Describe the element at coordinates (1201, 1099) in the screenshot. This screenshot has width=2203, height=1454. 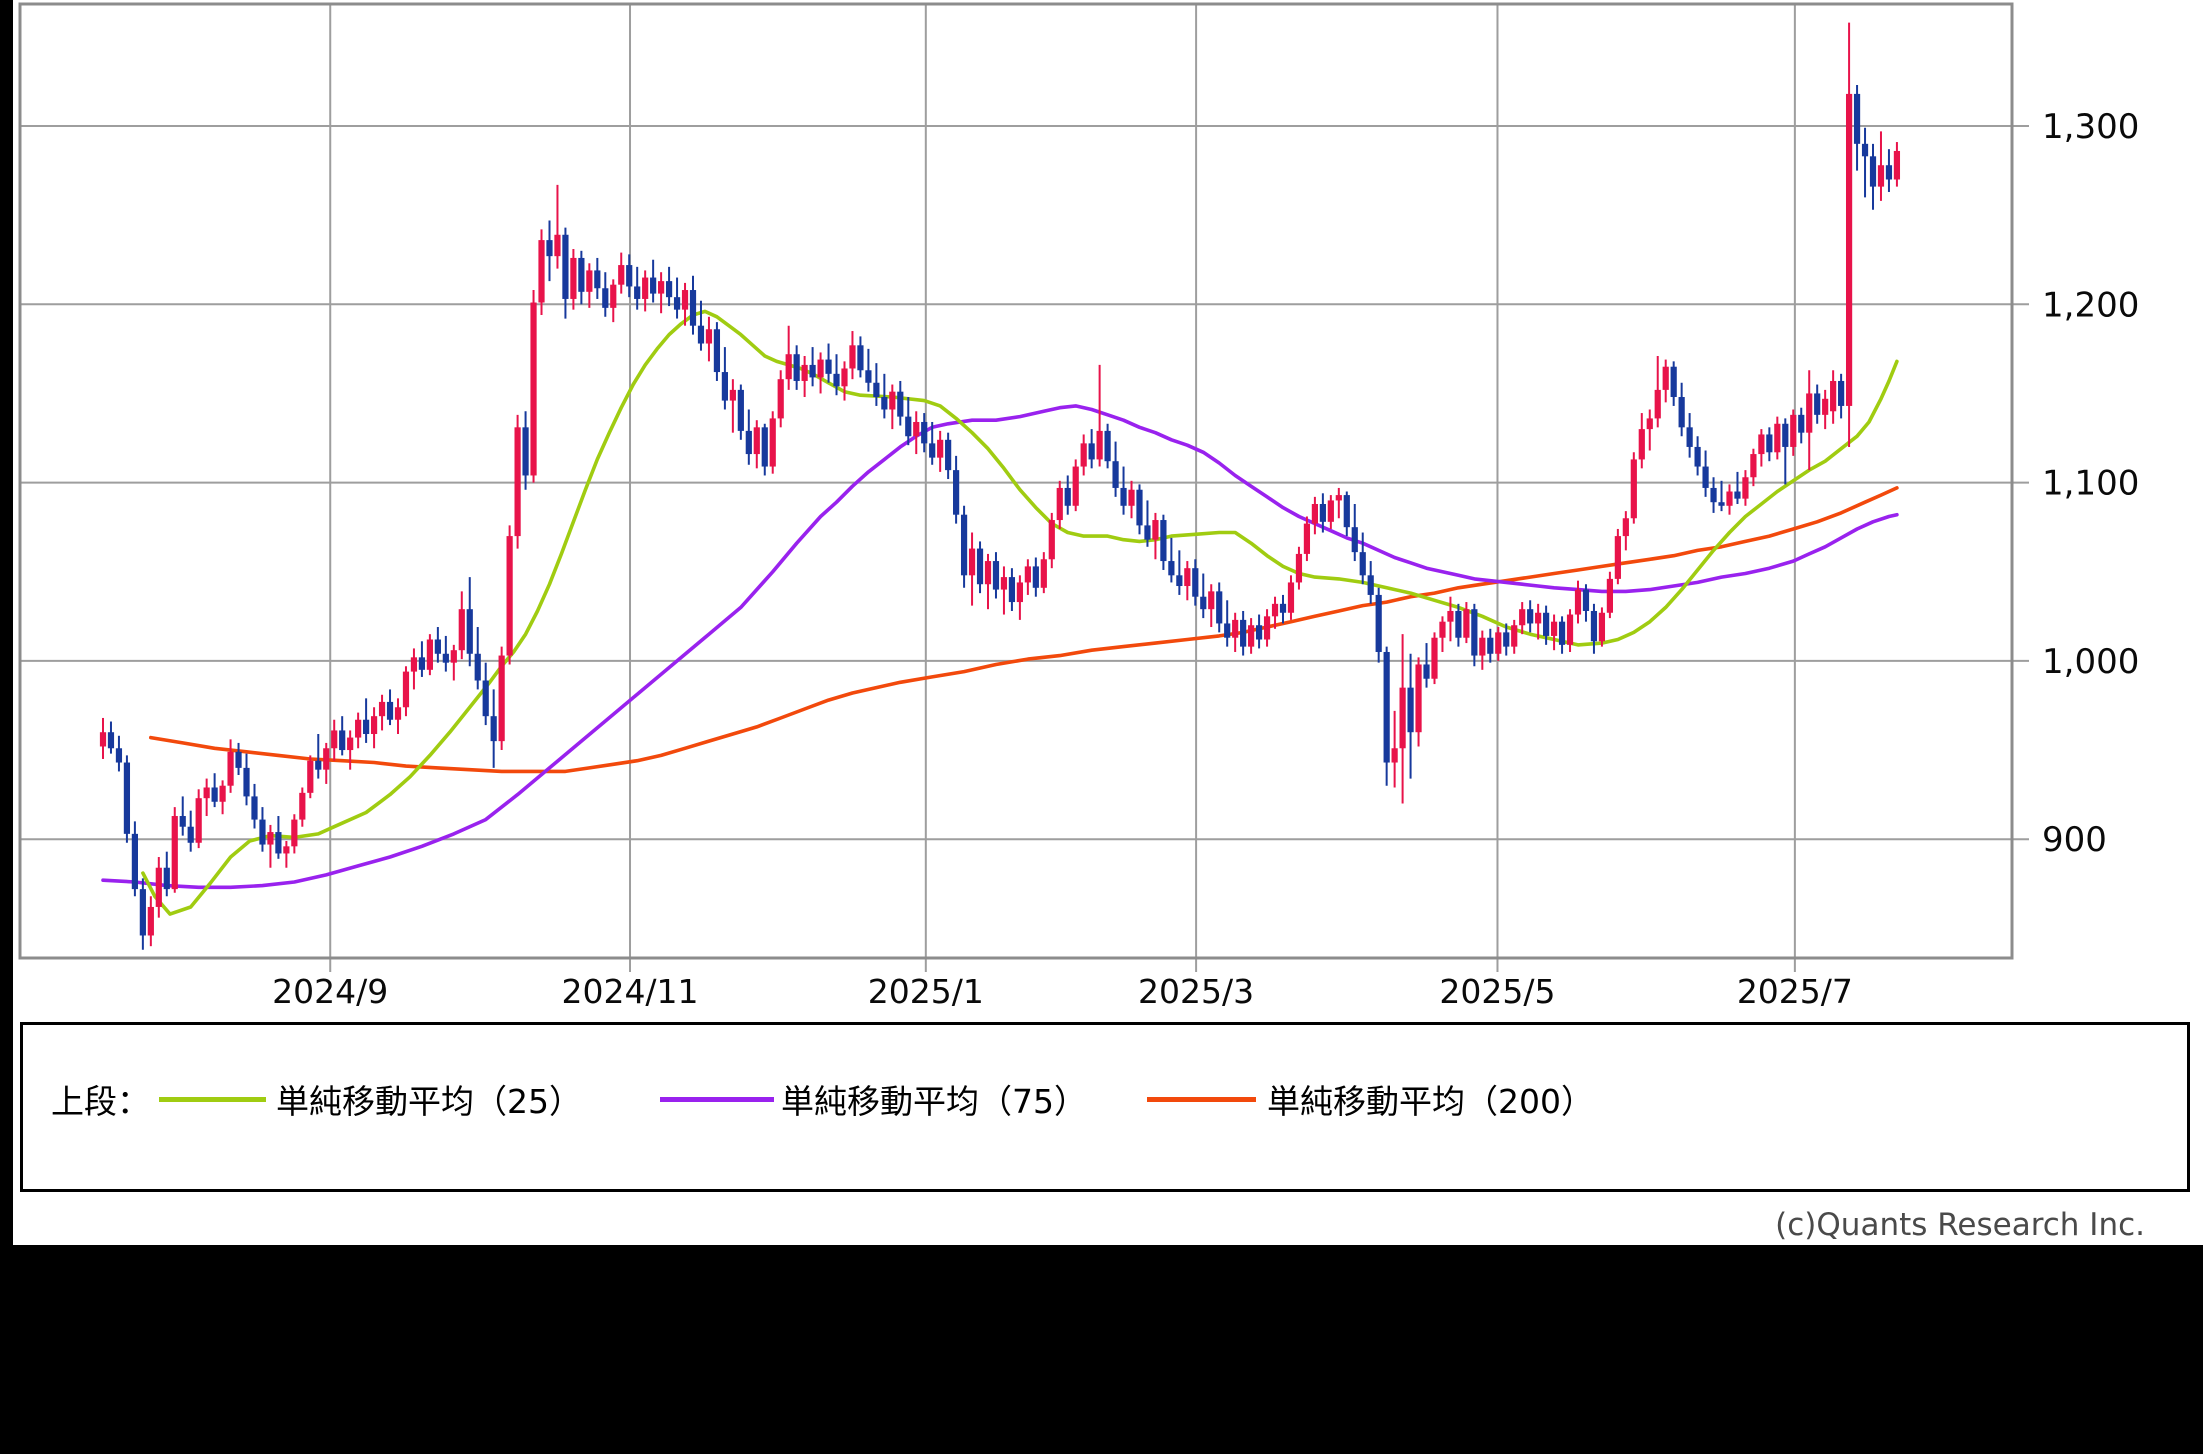
I see `ma200-line-swatch` at that location.